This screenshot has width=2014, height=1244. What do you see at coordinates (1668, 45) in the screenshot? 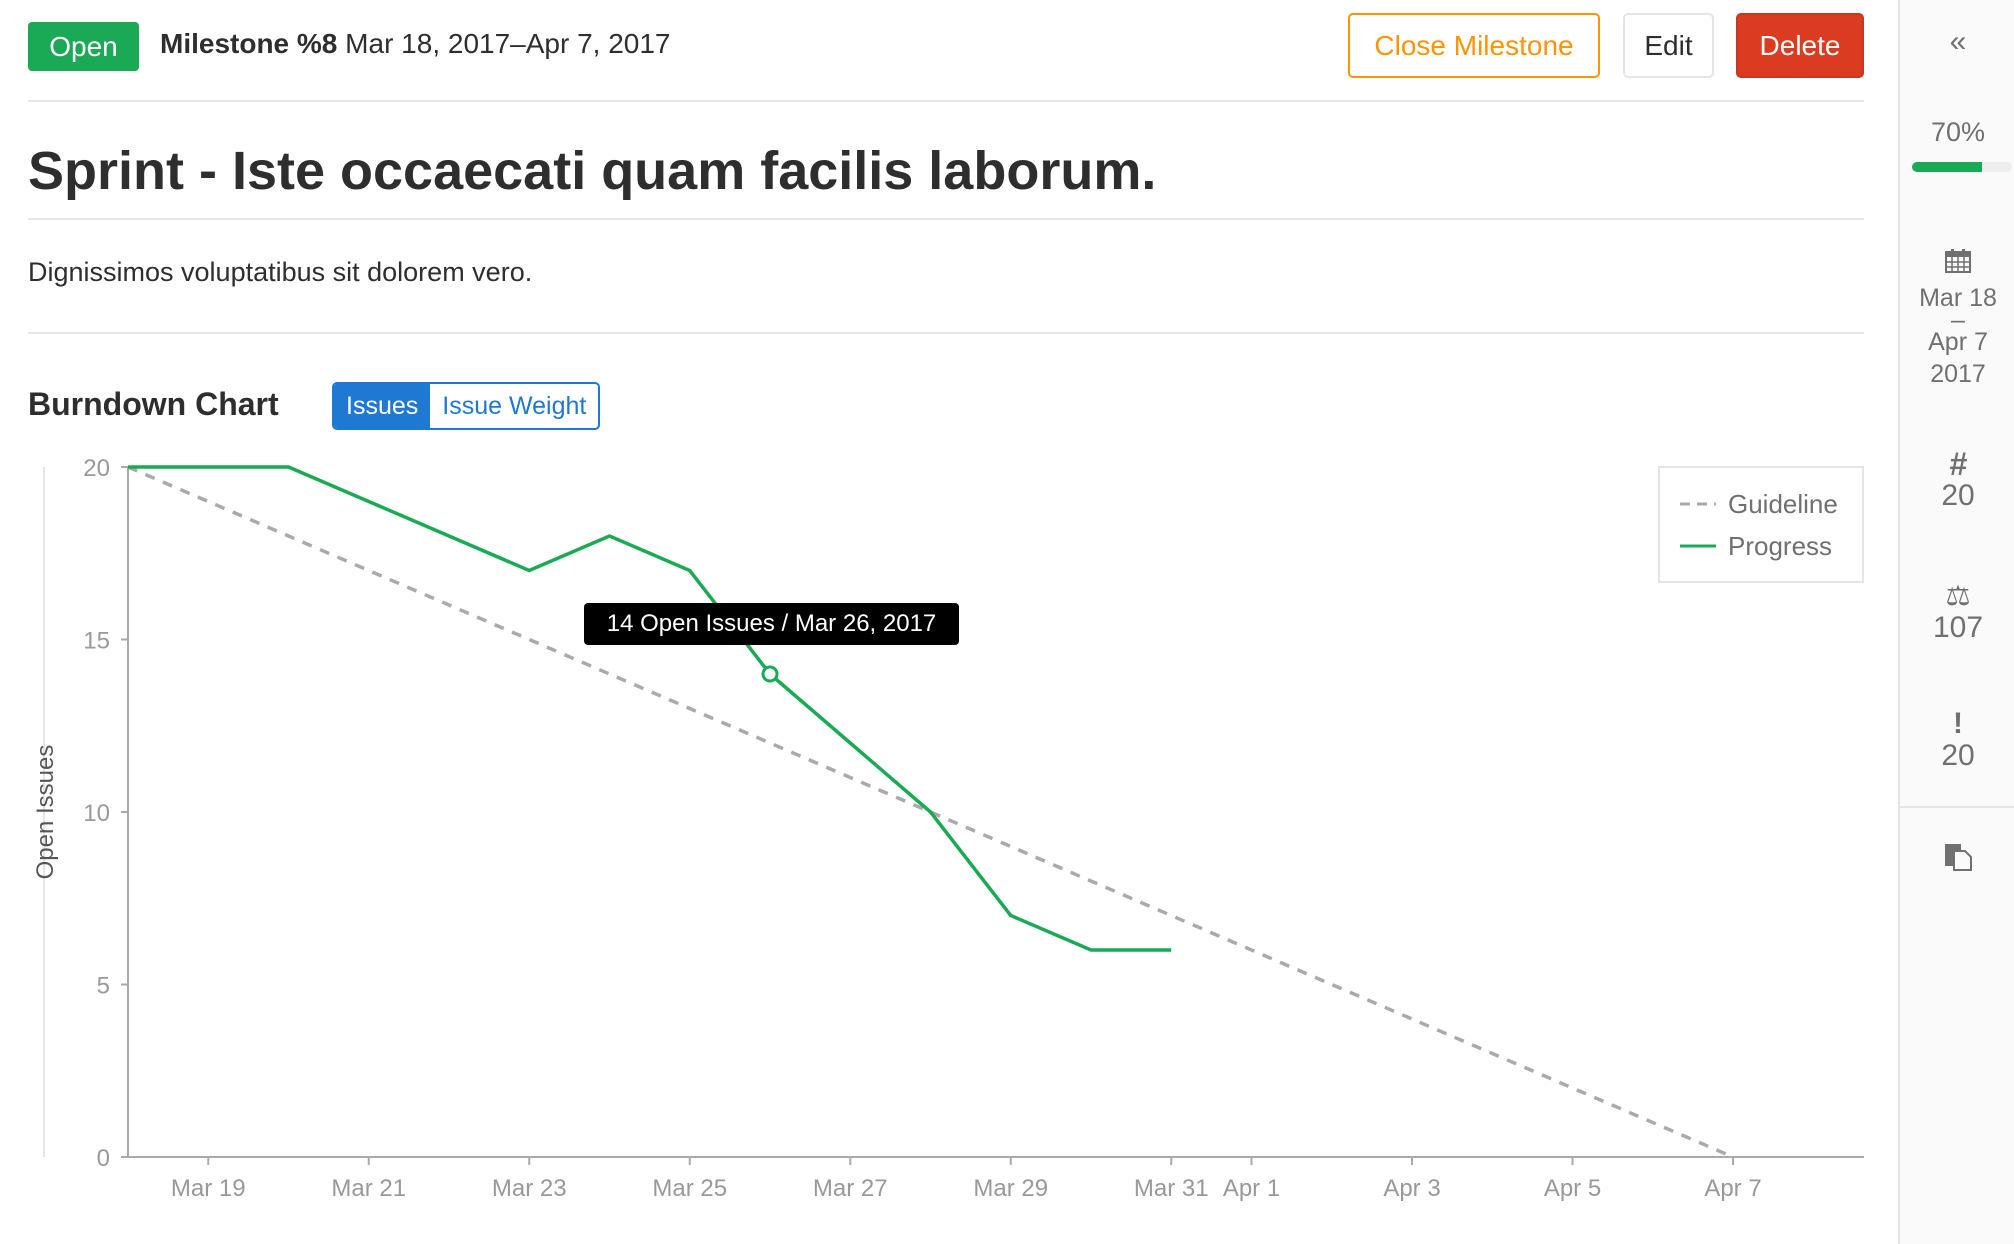
I see `edit-button: Edit` at bounding box center [1668, 45].